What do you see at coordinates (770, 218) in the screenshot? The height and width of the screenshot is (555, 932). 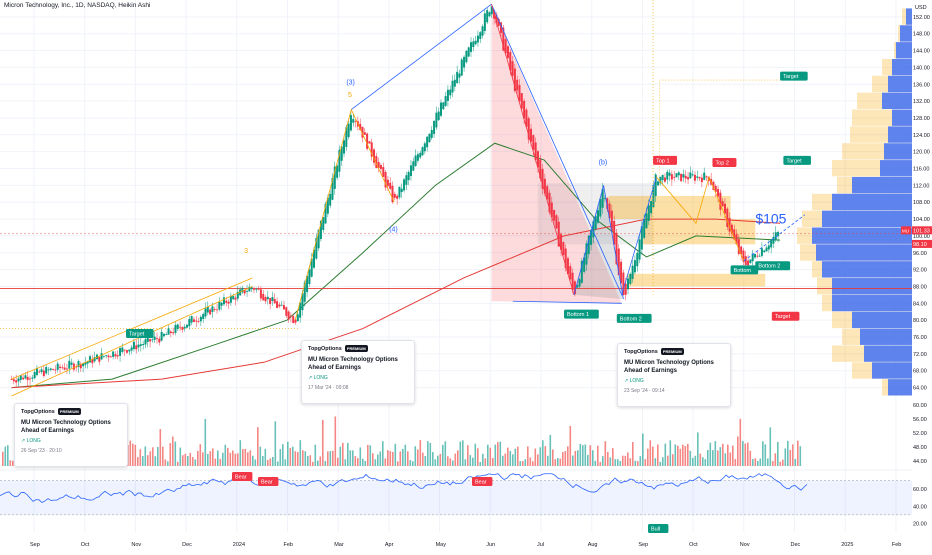 I see `price-target-label: $105` at bounding box center [770, 218].